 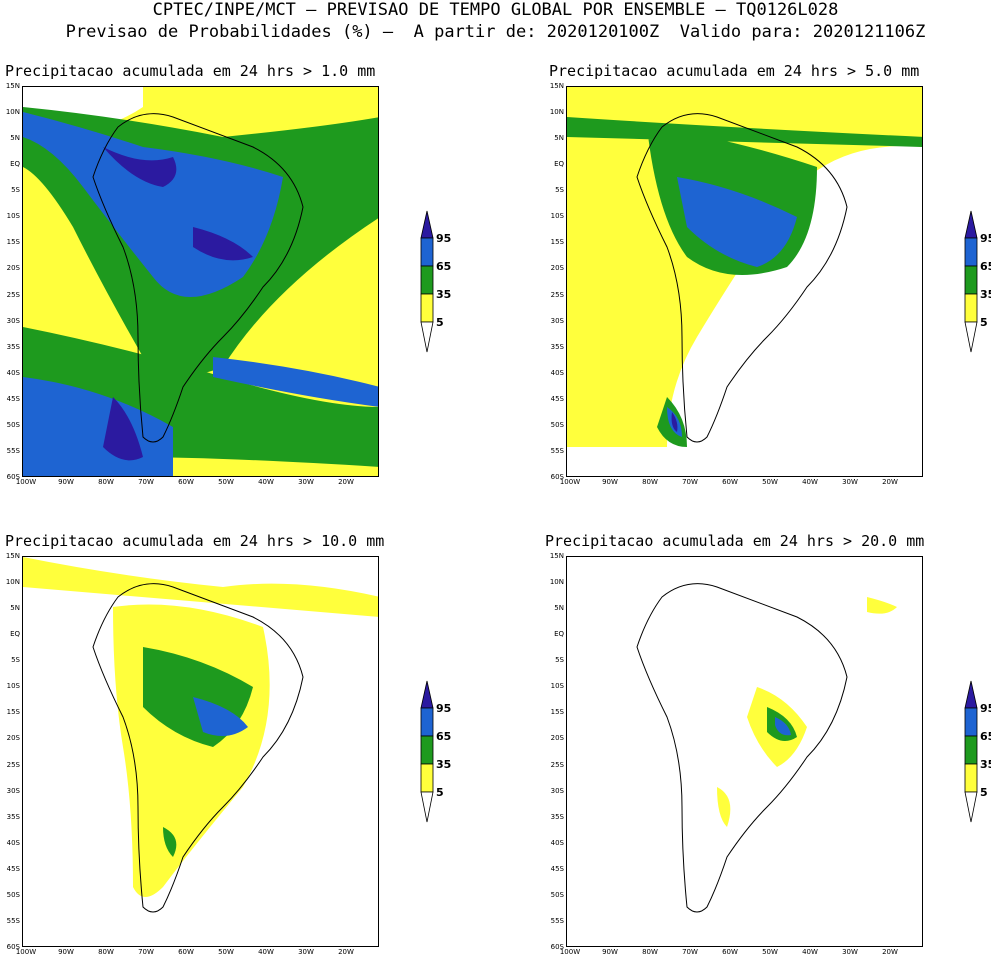 I want to click on panel-3-lat-label: 15S, so click(x=13, y=712).